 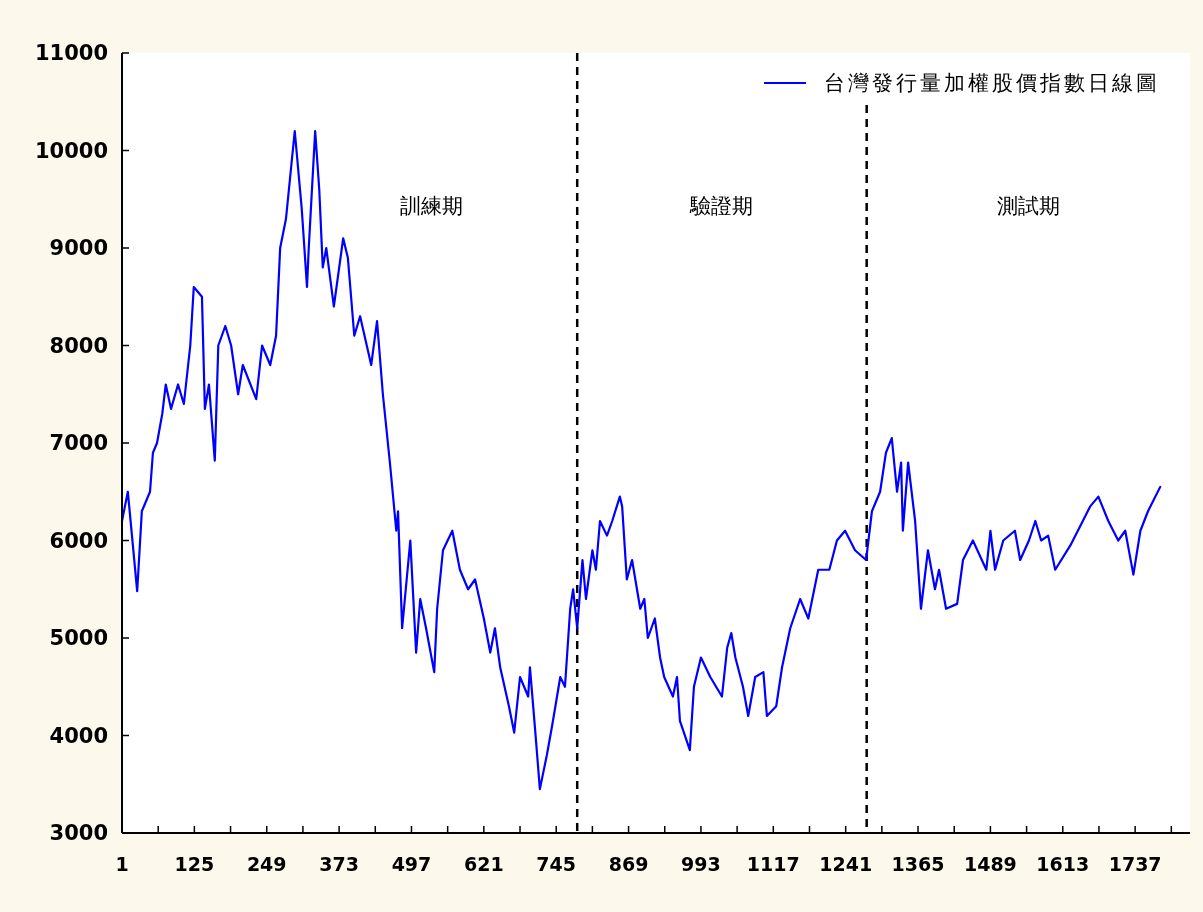 I want to click on y-tick-label: 9000, so click(x=78, y=248).